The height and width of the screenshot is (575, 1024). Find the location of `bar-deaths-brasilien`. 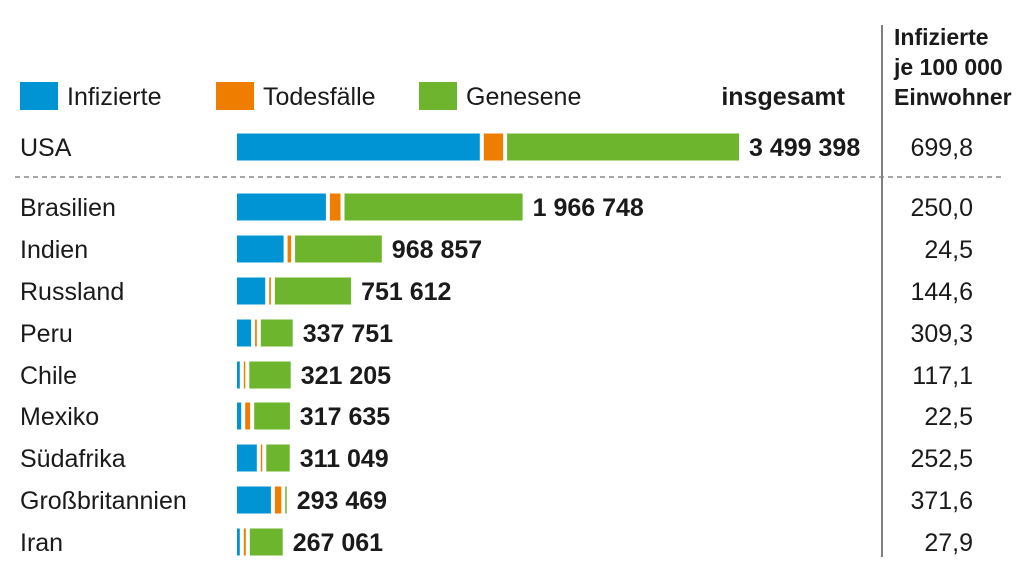

bar-deaths-brasilien is located at coordinates (335, 207).